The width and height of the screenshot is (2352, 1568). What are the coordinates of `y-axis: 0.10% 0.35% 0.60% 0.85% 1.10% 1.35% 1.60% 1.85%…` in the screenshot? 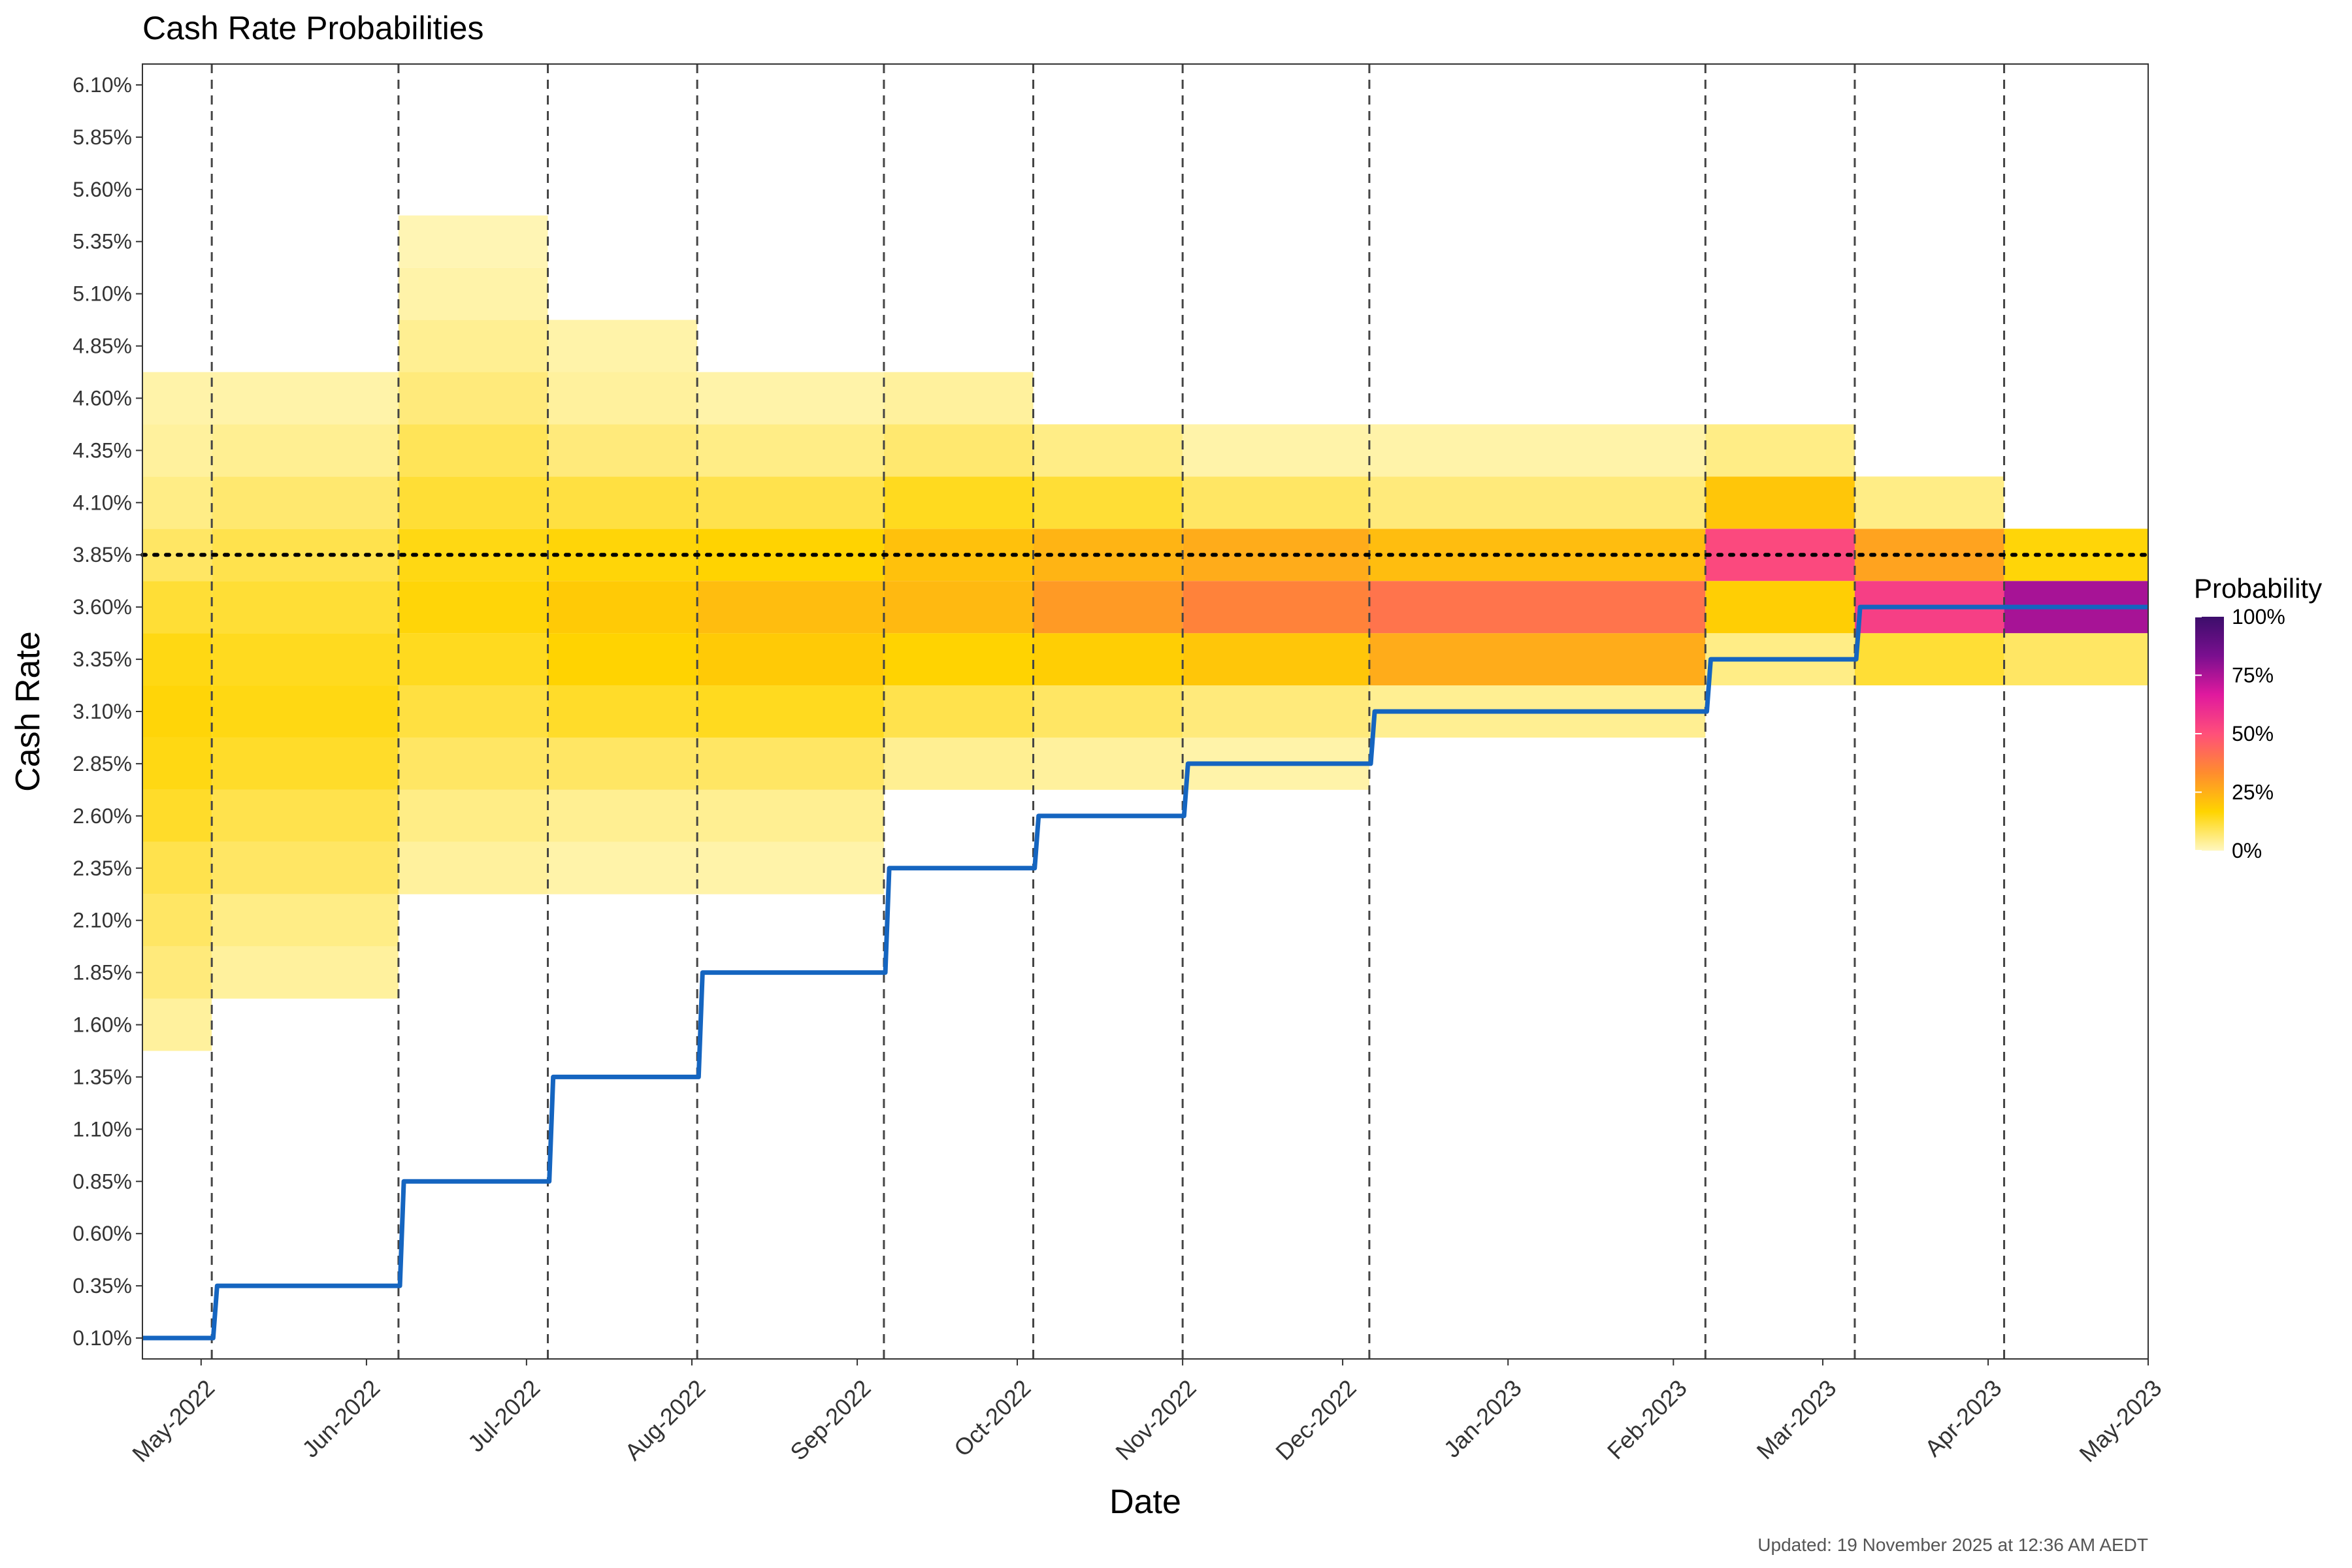 It's located at (107, 711).